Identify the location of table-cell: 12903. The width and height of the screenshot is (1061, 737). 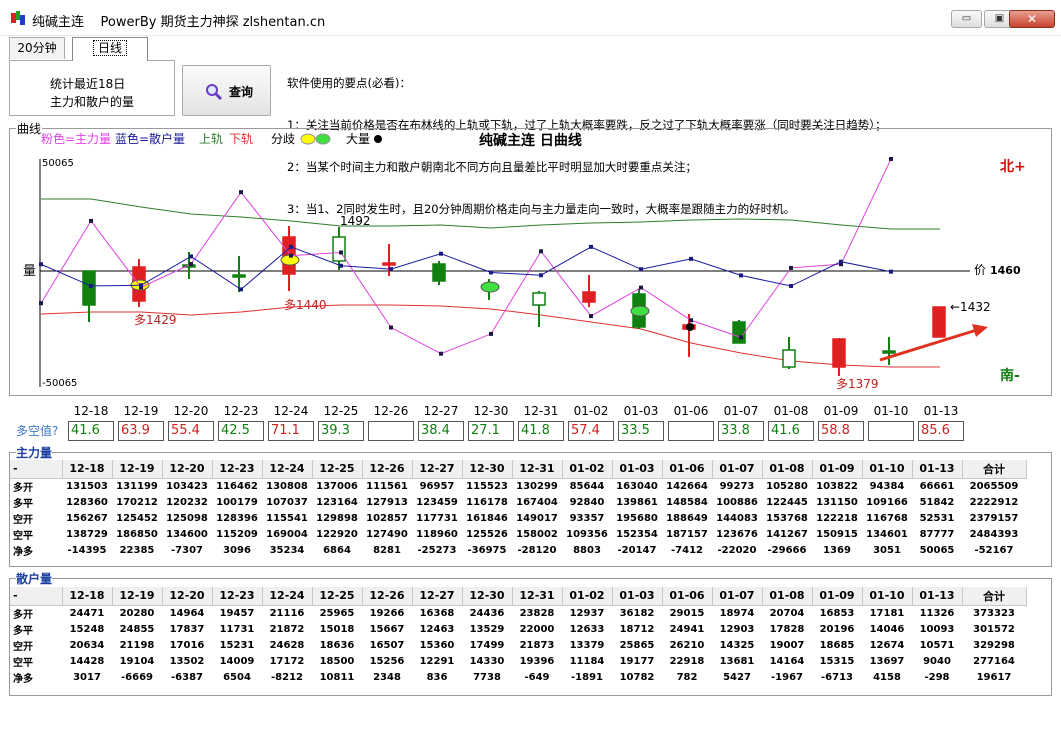
(737, 629).